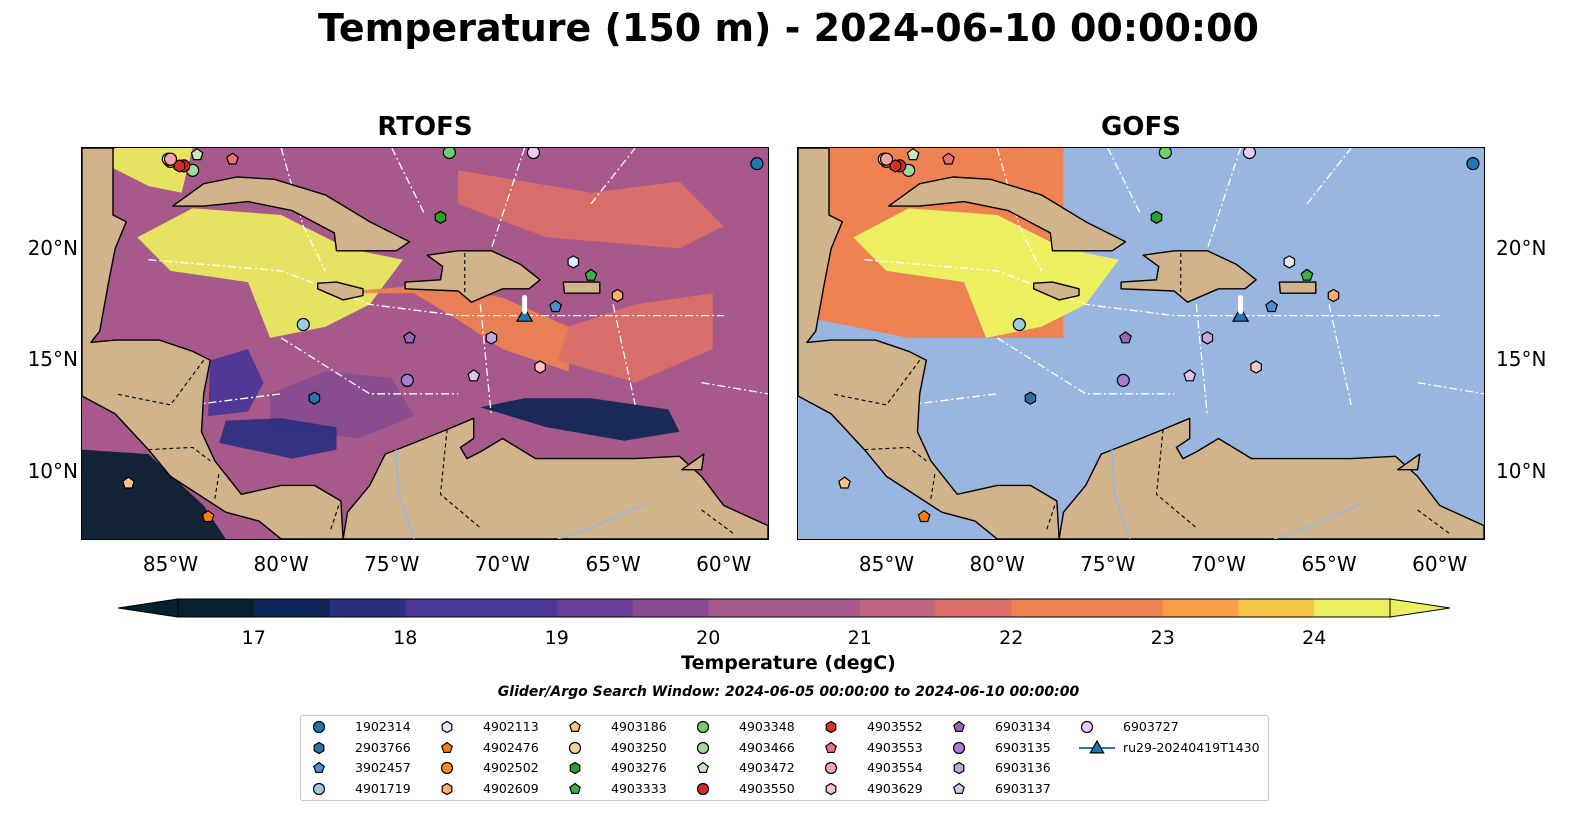 Image resolution: width=1577 pixels, height=827 pixels. What do you see at coordinates (1151, 726) in the screenshot?
I see `legend-label: 6903727` at bounding box center [1151, 726].